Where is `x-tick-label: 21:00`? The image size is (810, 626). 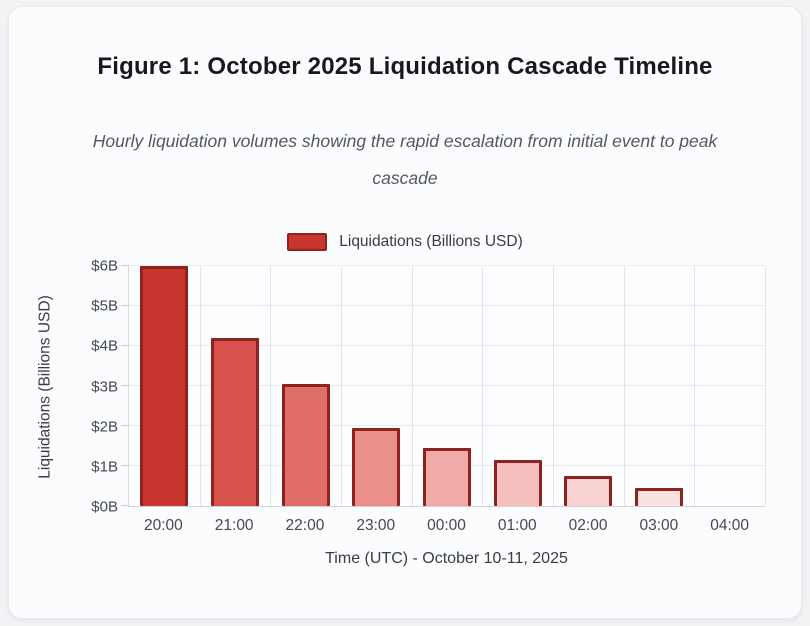 x-tick-label: 21:00 is located at coordinates (234, 525).